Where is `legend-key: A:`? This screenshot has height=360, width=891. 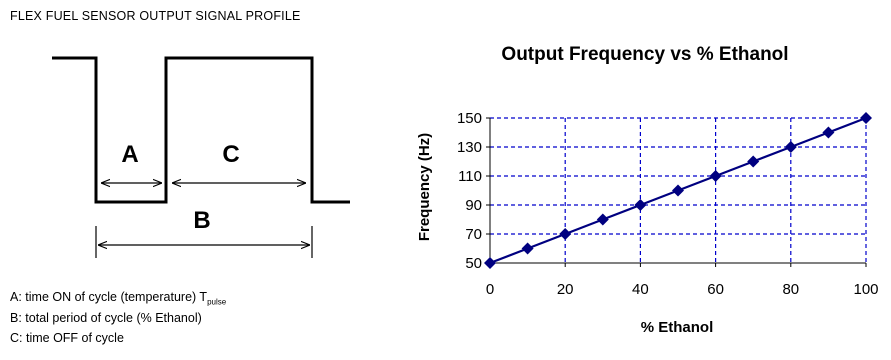
legend-key: A: is located at coordinates (16, 297).